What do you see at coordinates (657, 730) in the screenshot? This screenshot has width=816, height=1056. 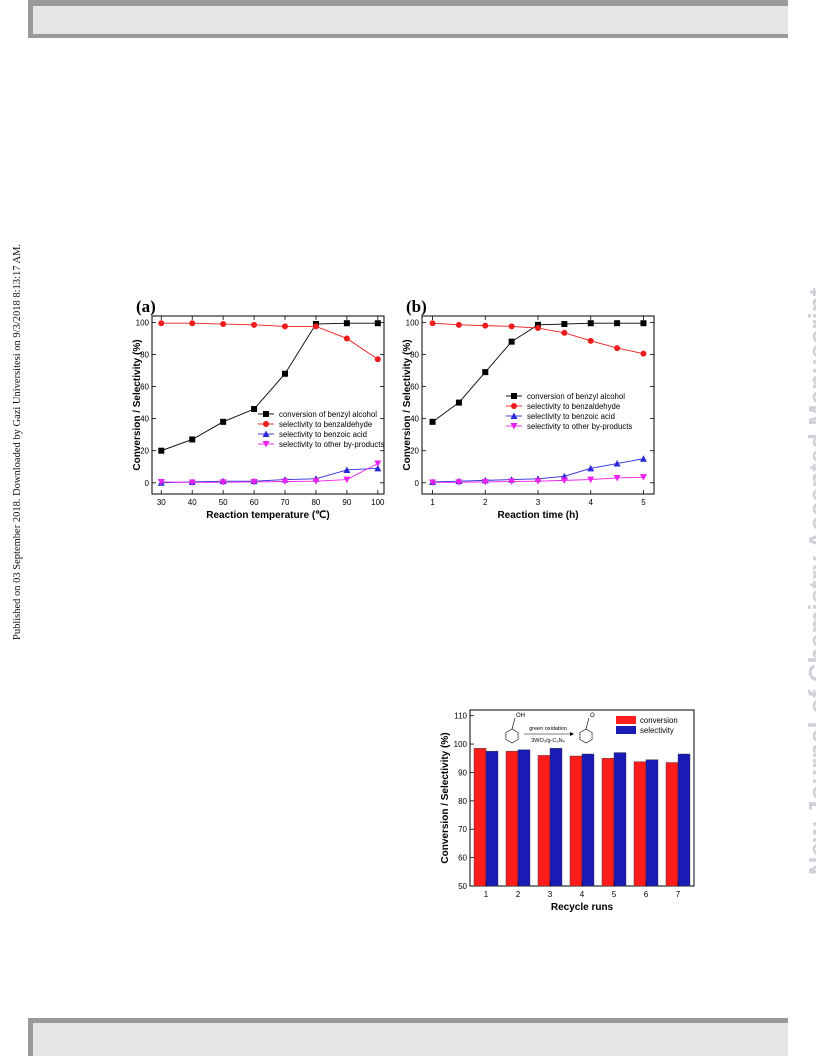 I see `legend-label: selectivity` at bounding box center [657, 730].